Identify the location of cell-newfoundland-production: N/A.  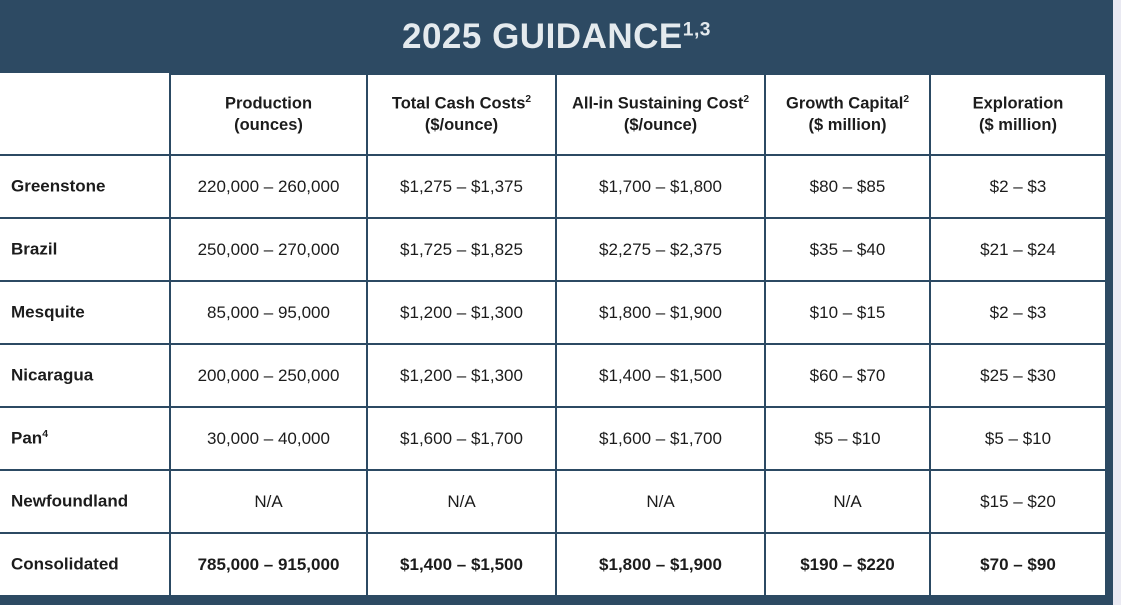
(268, 501).